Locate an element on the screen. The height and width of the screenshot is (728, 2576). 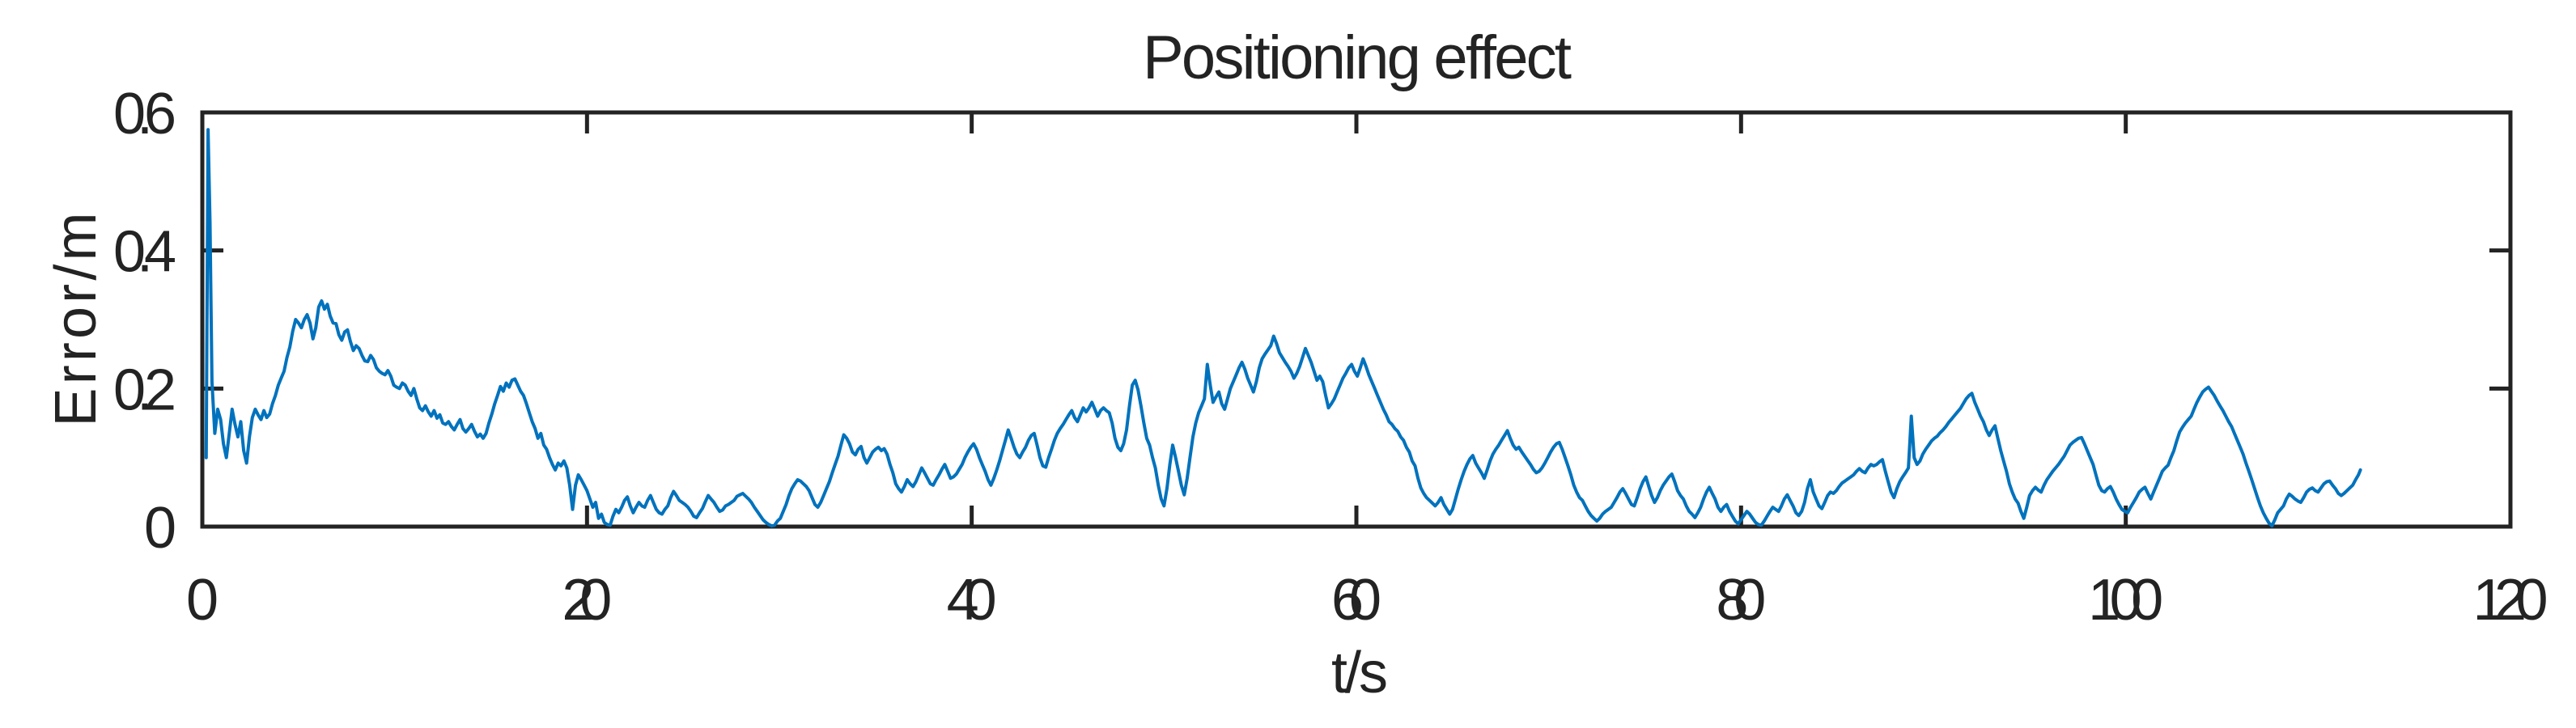
y-axis-label: Error/m is located at coordinates (76, 320).